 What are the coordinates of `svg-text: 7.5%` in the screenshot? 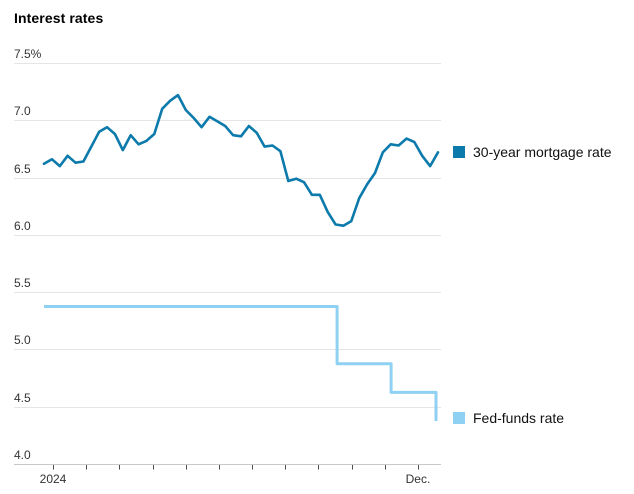 It's located at (28, 54).